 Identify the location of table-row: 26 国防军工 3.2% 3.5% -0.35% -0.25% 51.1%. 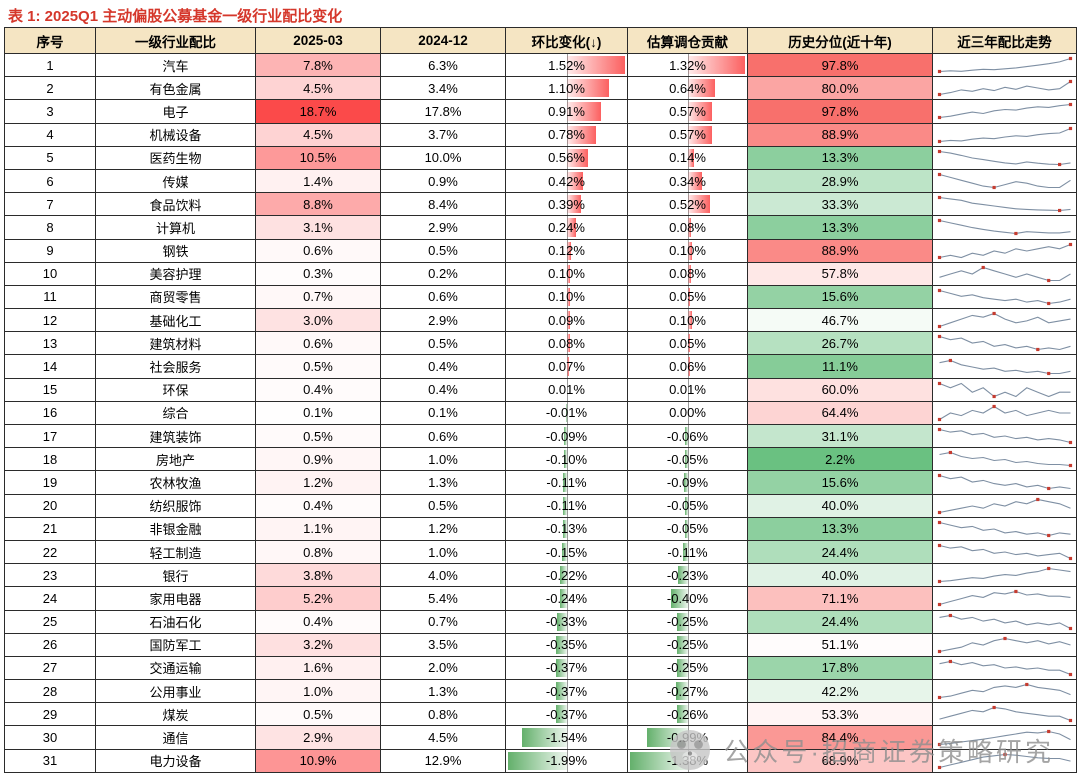
(540, 644).